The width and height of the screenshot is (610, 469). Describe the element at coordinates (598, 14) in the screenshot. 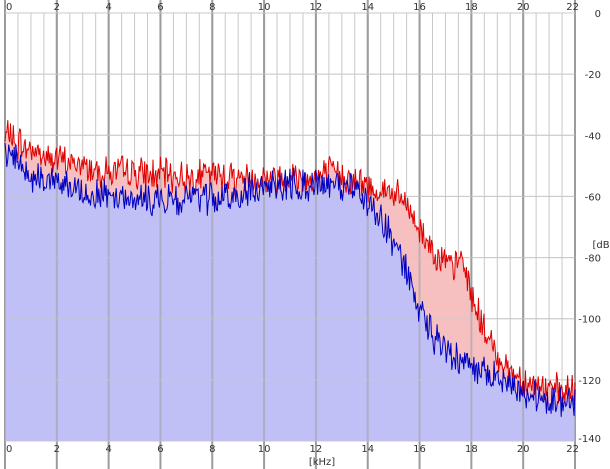

I see `y-tick-label: 0` at that location.